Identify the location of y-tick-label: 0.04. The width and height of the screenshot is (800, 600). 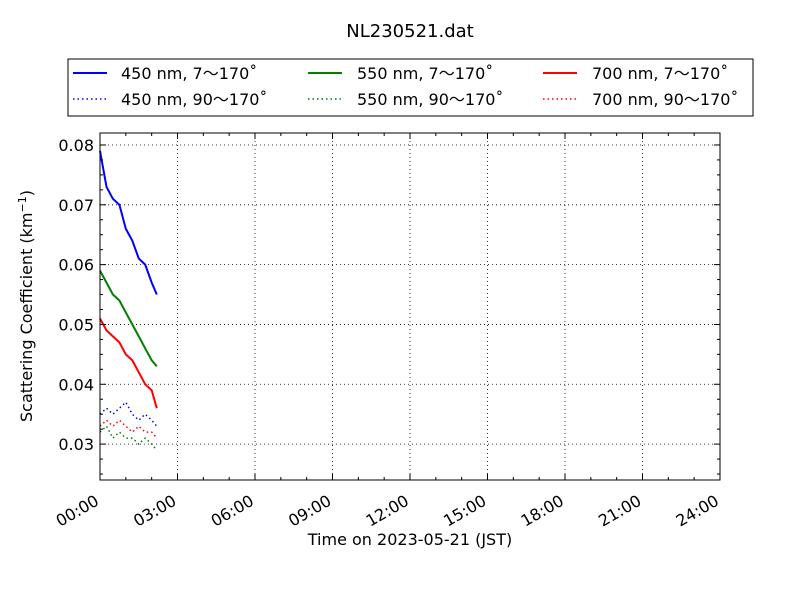
(76, 384).